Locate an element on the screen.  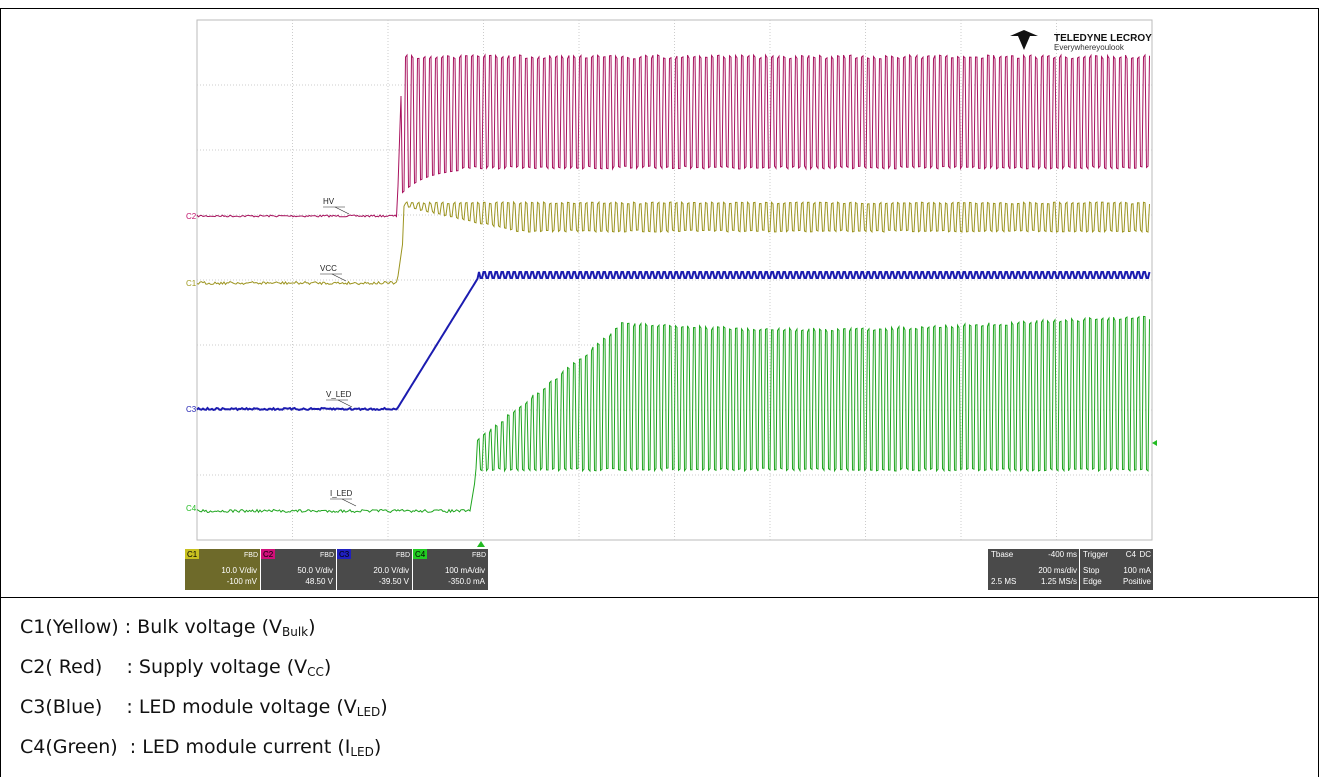
timebase-box is located at coordinates (1033, 569).